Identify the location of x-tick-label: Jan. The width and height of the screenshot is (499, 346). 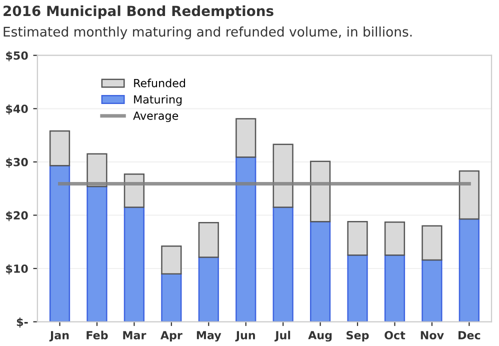
(59, 336).